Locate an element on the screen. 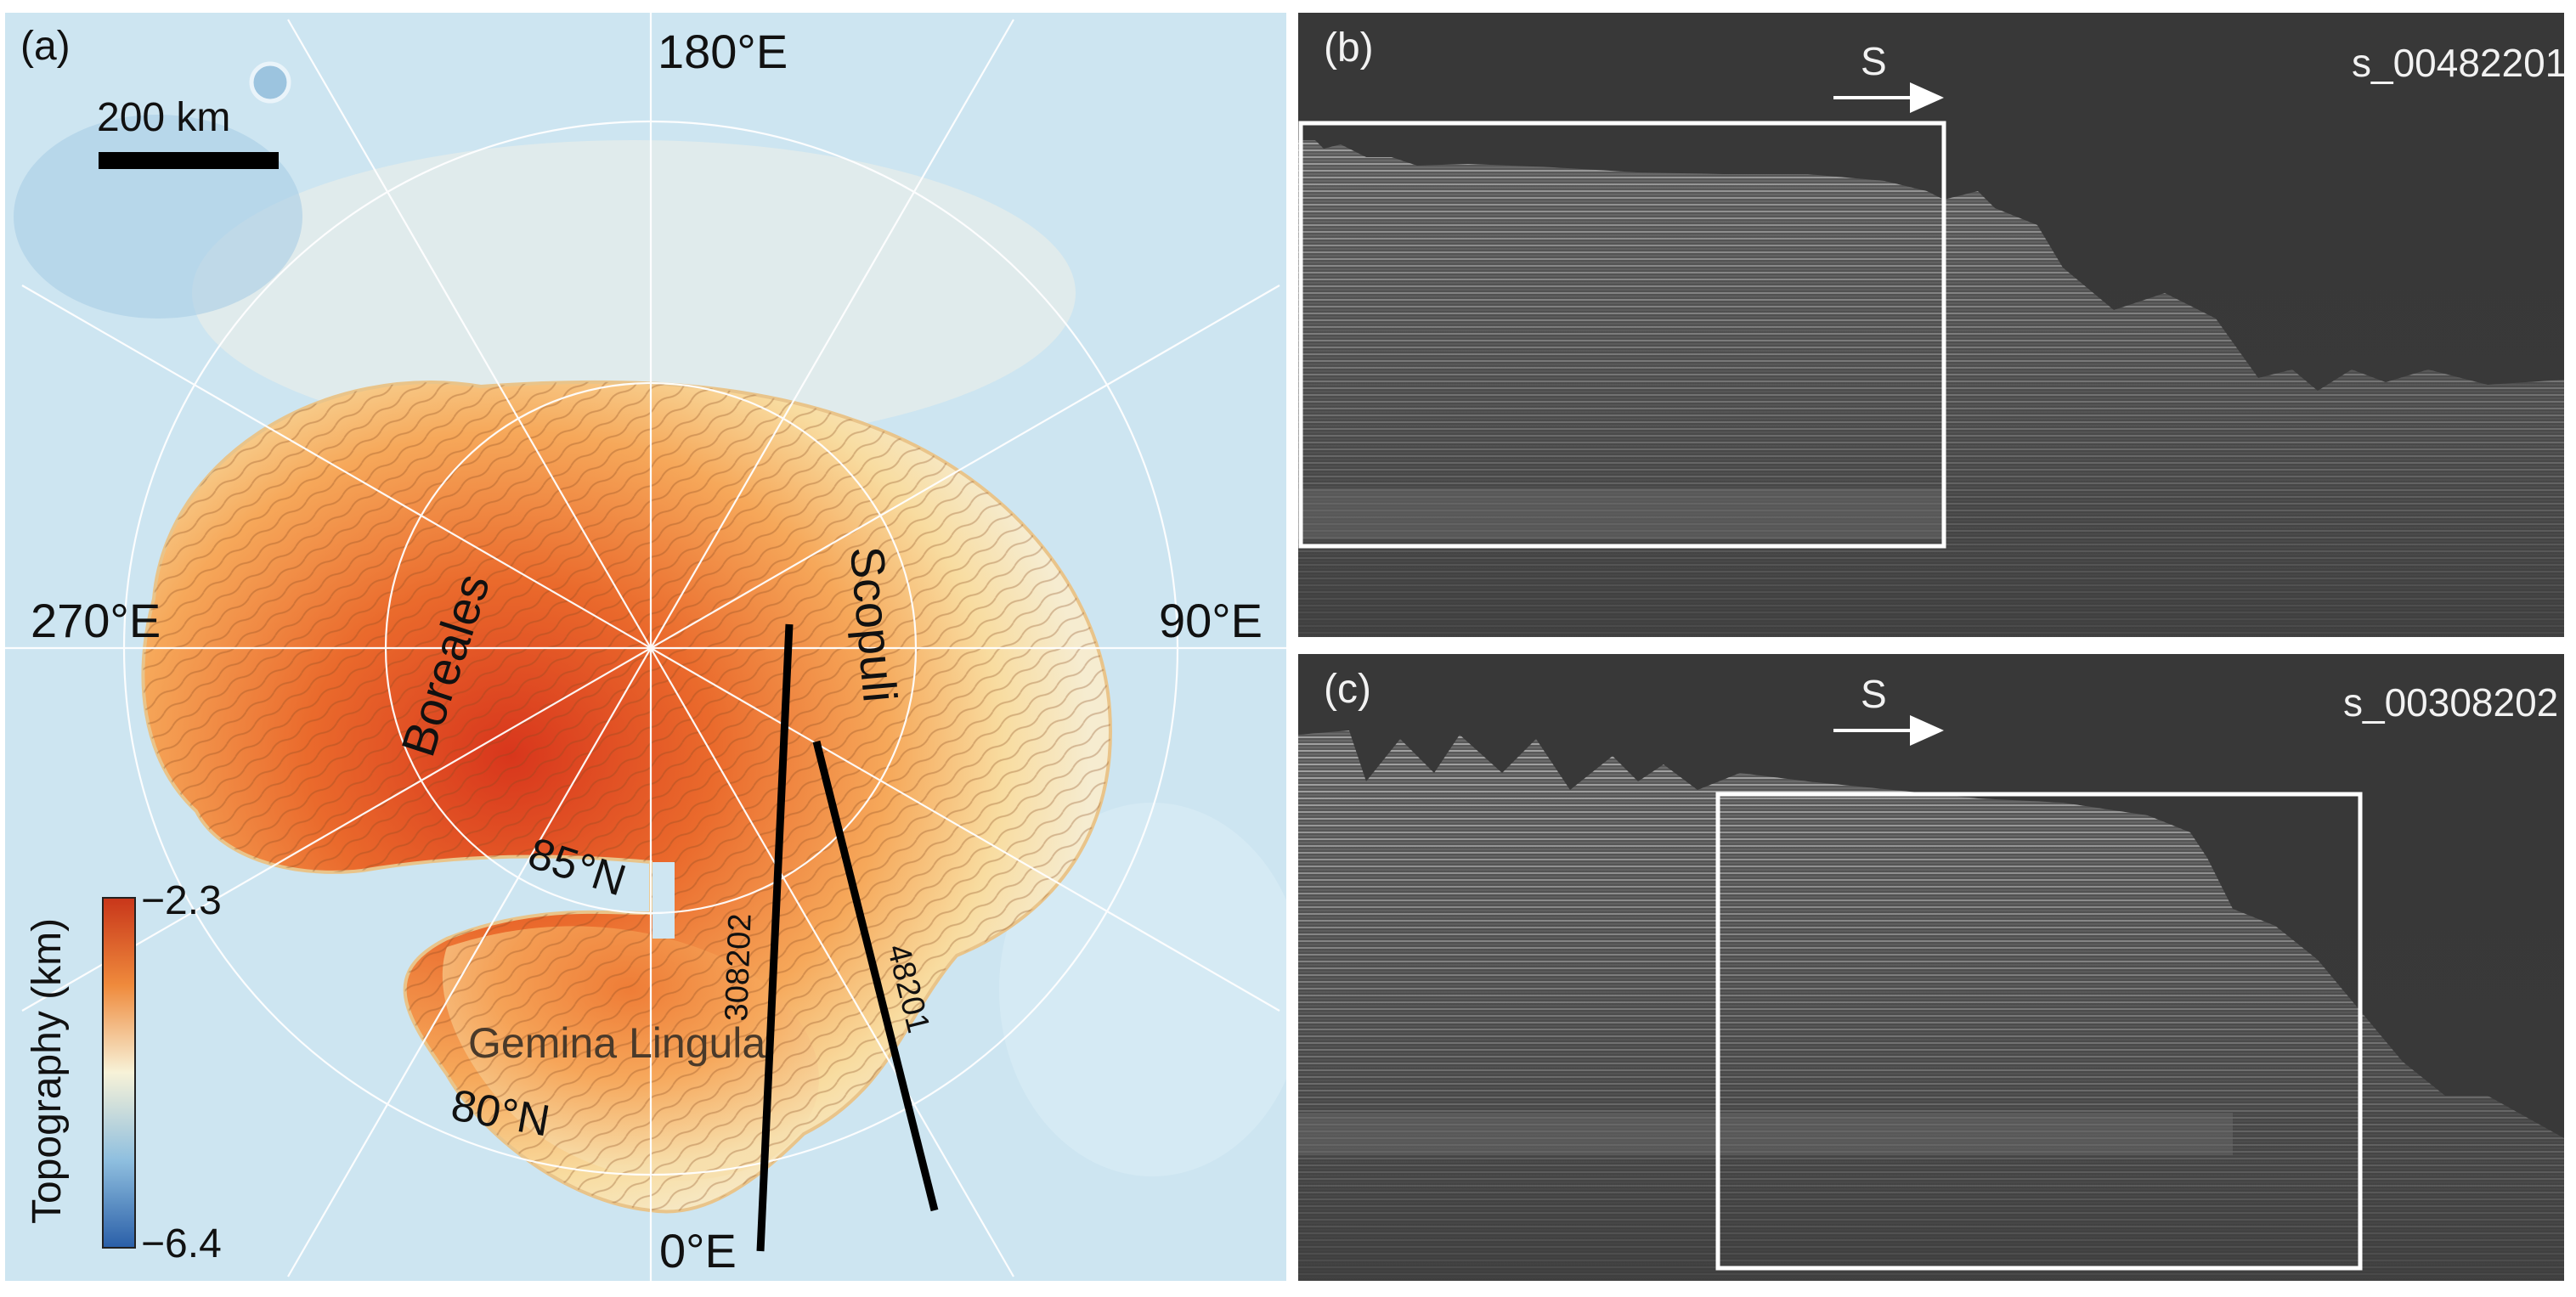 This screenshot has width=2576, height=1297. highlight-box-c is located at coordinates (2039, 1031).